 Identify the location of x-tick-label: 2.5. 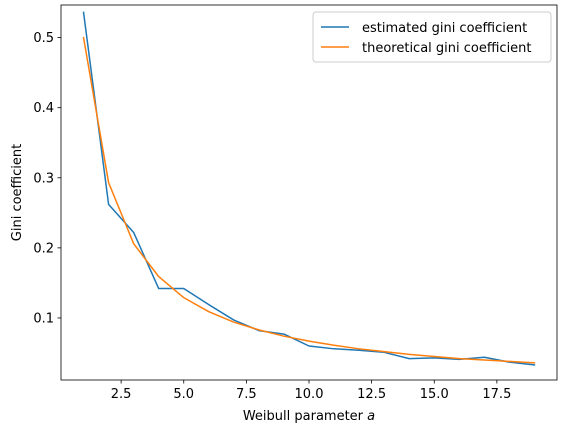
(121, 394).